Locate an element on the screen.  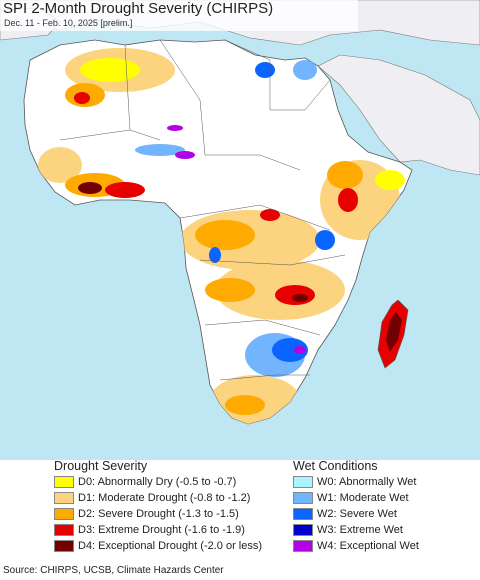
legend-item-wet-4: W4: Exceptional Wet is located at coordinates (356, 546).